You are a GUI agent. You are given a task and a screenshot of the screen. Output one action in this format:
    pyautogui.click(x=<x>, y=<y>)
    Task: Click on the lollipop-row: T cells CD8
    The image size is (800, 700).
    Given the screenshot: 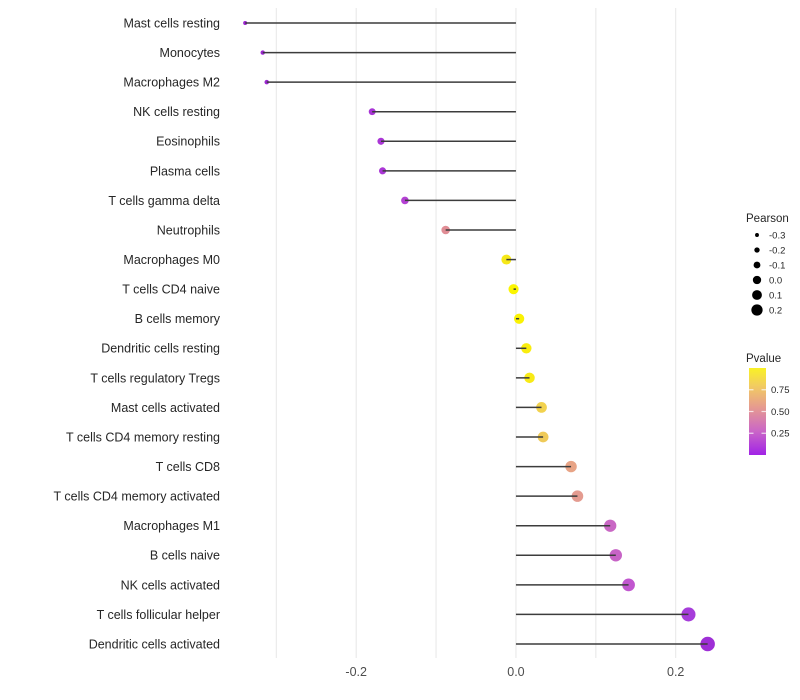 What is the action you would take?
    pyautogui.click(x=366, y=467)
    